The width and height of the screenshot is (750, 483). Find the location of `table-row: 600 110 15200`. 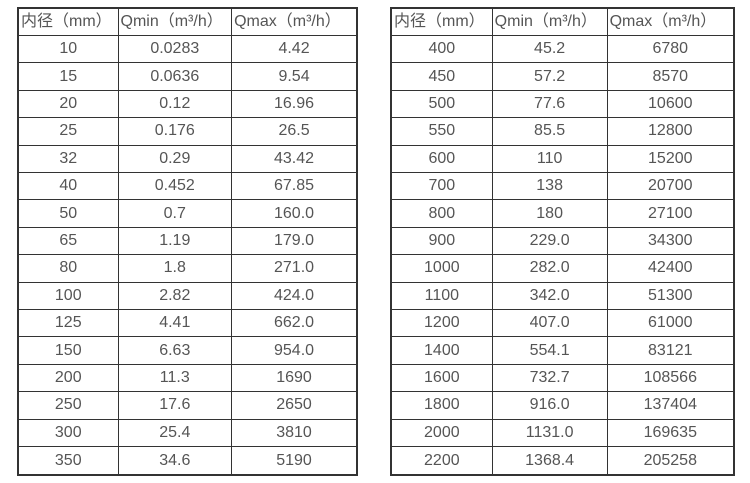

table-row: 600 110 15200 is located at coordinates (562, 159).